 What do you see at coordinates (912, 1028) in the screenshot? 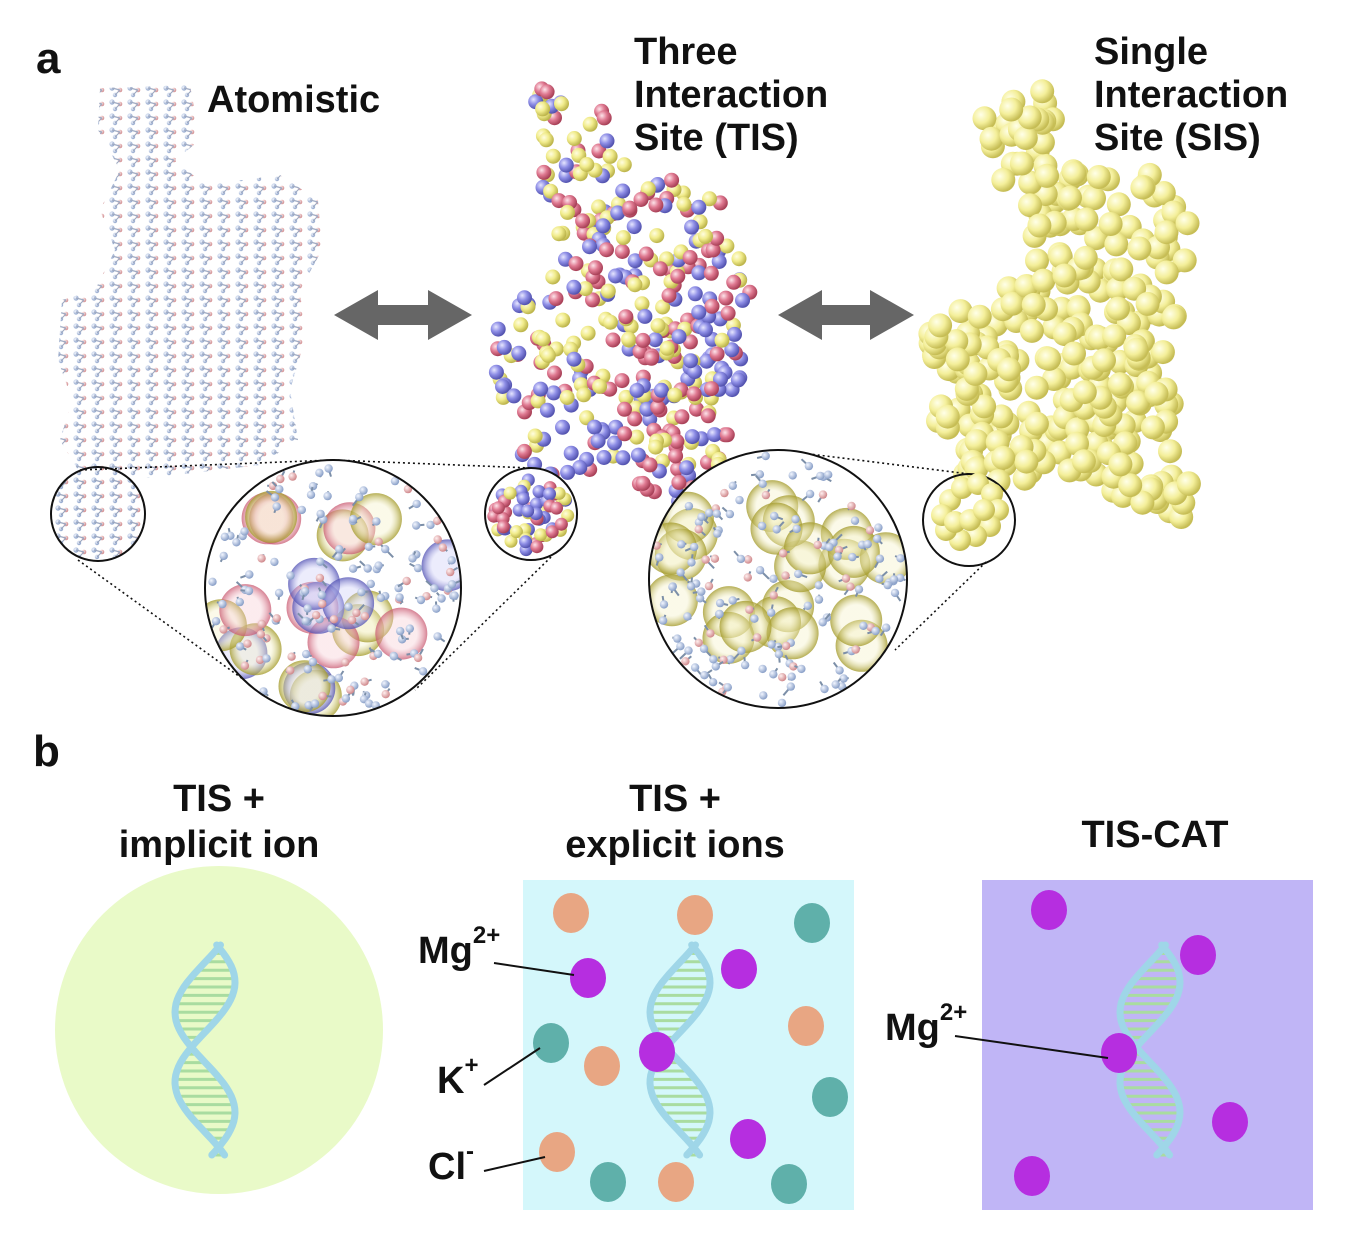
I see `ion-symbol: Mg` at bounding box center [912, 1028].